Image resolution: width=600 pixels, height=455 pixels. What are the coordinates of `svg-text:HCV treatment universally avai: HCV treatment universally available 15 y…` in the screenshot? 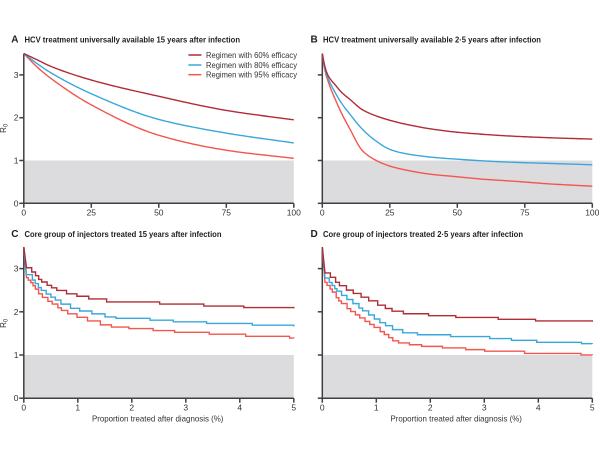 It's located at (133, 40).